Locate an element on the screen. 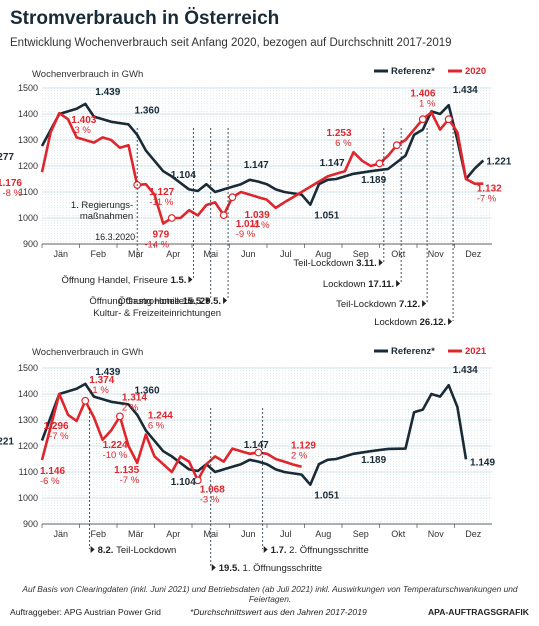 Image resolution: width=539 pixels, height=626 pixels. event-annotation: 19.5. 1. Öffnungsschritte is located at coordinates (270, 568).